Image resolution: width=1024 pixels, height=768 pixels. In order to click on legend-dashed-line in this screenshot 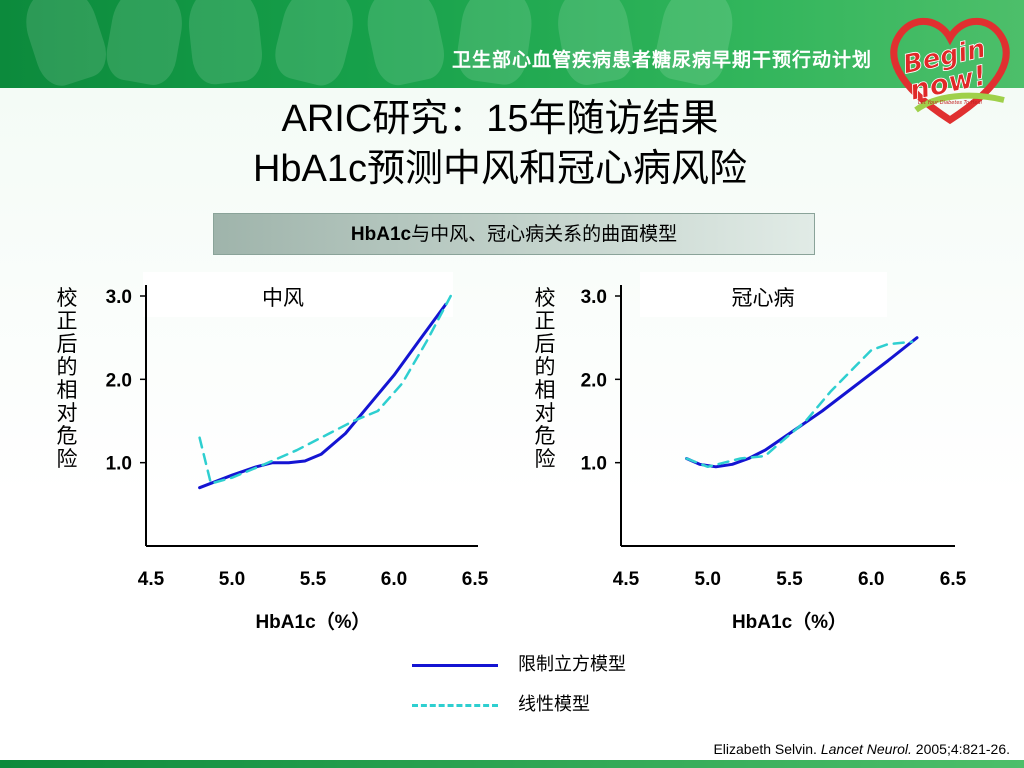, I will do `click(455, 705)`.